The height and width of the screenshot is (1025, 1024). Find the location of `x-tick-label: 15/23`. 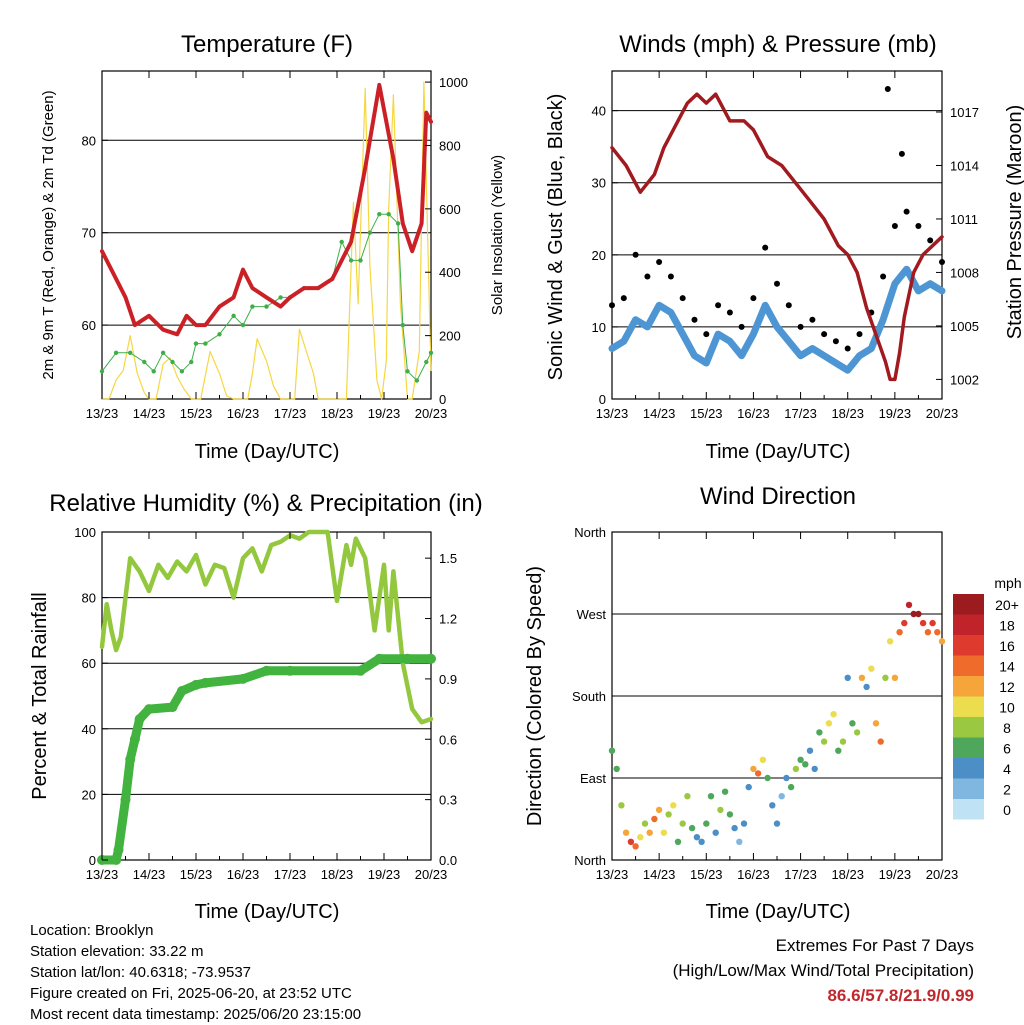

x-tick-label: 15/23 is located at coordinates (706, 413).